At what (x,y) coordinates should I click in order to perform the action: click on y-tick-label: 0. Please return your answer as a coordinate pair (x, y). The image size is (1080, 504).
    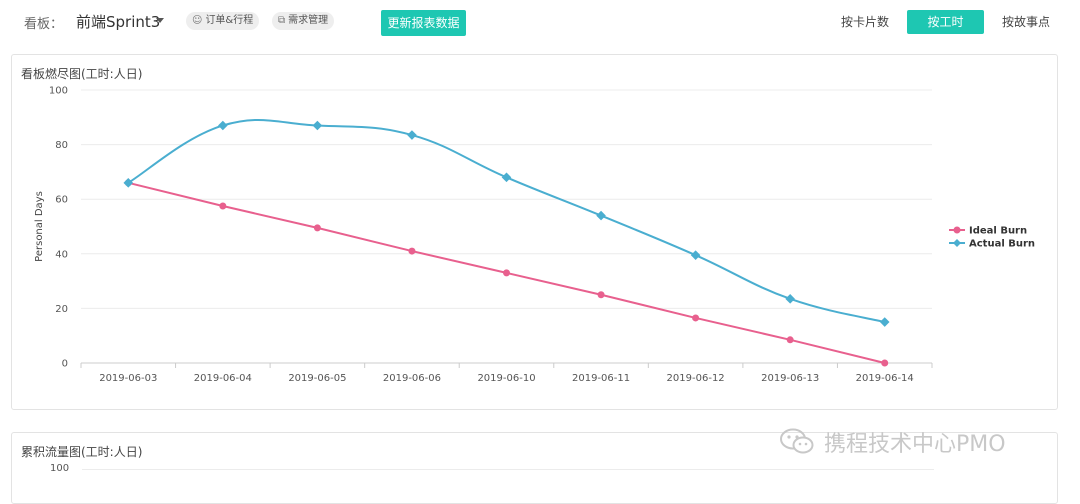
    Looking at the image, I should click on (65, 364).